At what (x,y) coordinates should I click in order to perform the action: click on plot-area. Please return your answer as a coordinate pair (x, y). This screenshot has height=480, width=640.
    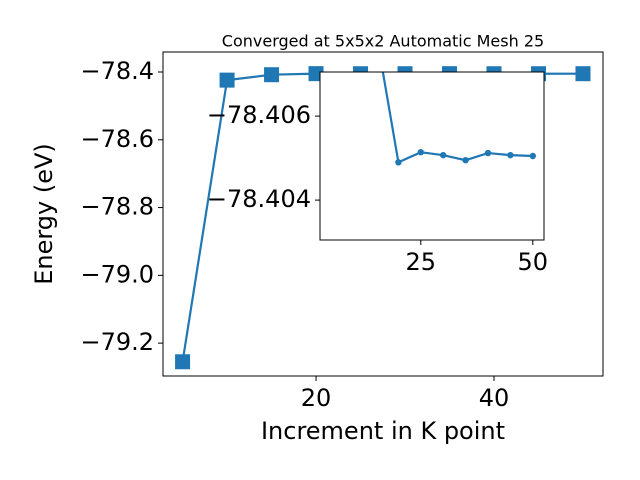
    Looking at the image, I should click on (432, 156).